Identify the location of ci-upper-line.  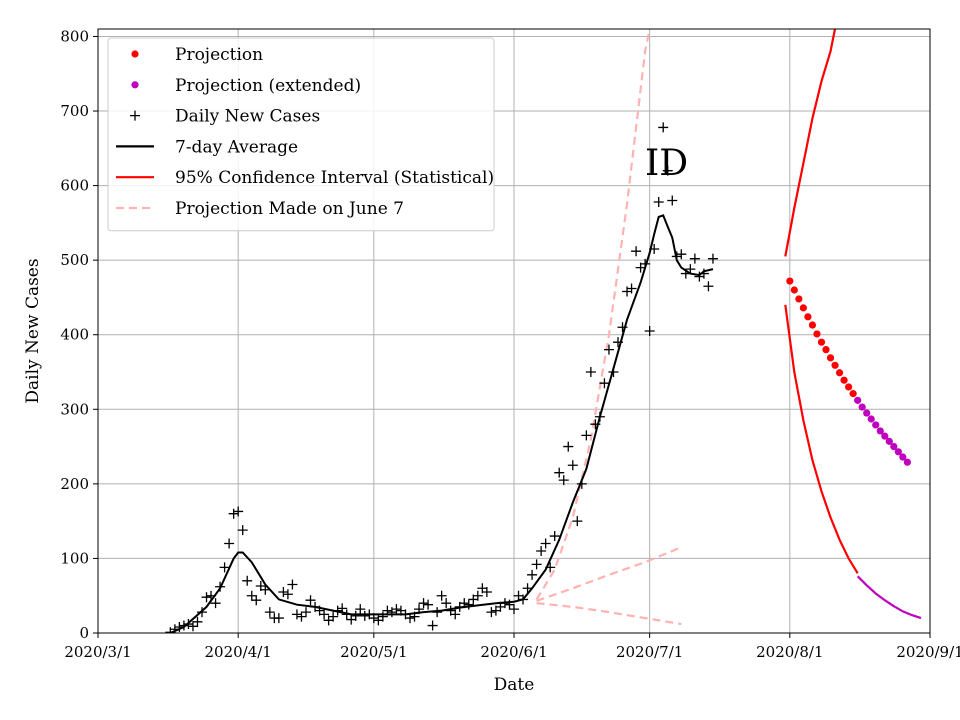
(810, 143).